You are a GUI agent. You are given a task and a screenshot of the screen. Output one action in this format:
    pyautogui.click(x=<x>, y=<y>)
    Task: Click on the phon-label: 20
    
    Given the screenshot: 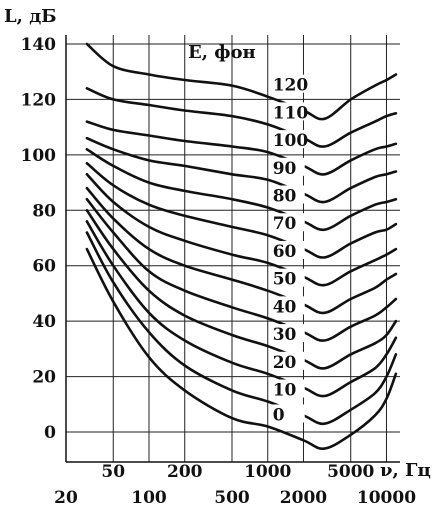 What is the action you would take?
    pyautogui.click(x=285, y=363)
    